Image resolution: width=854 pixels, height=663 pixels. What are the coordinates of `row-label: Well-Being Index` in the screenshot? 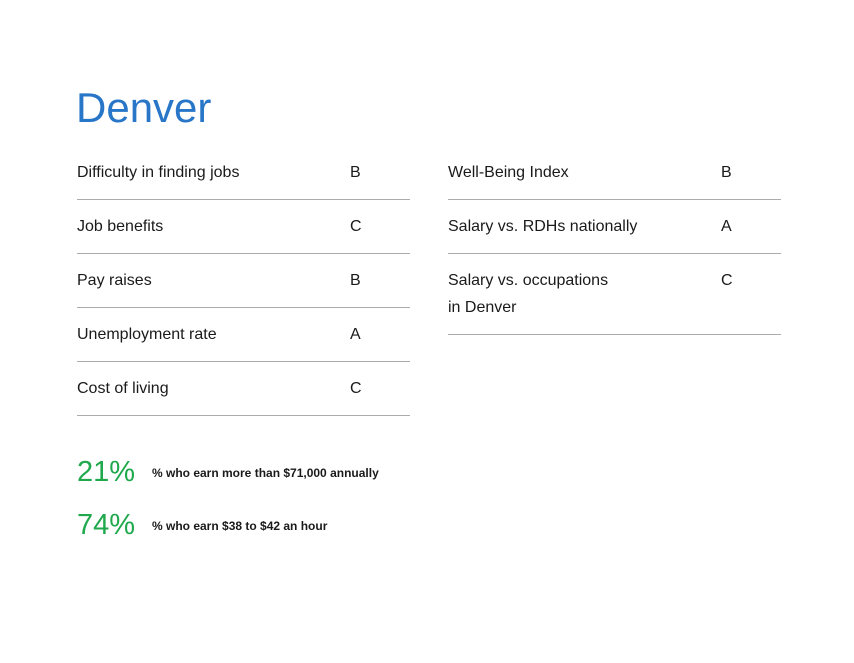 It's located at (508, 172).